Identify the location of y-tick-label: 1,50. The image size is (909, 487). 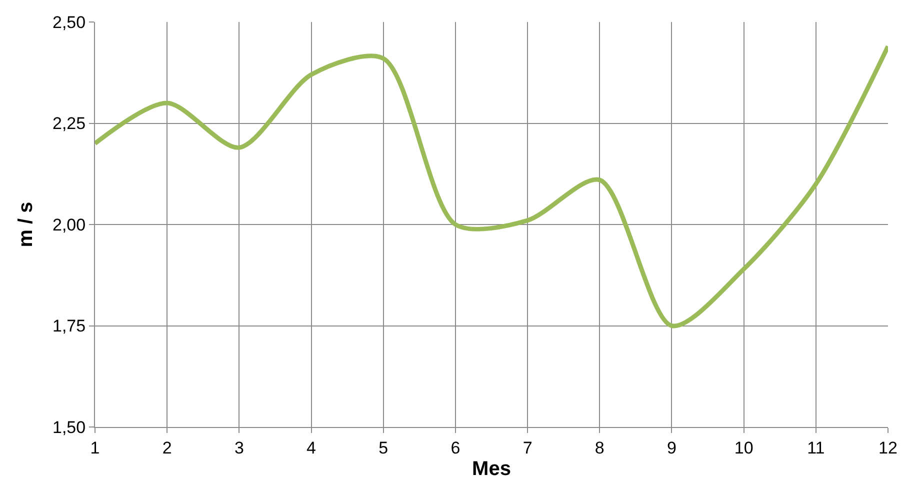
(69, 427).